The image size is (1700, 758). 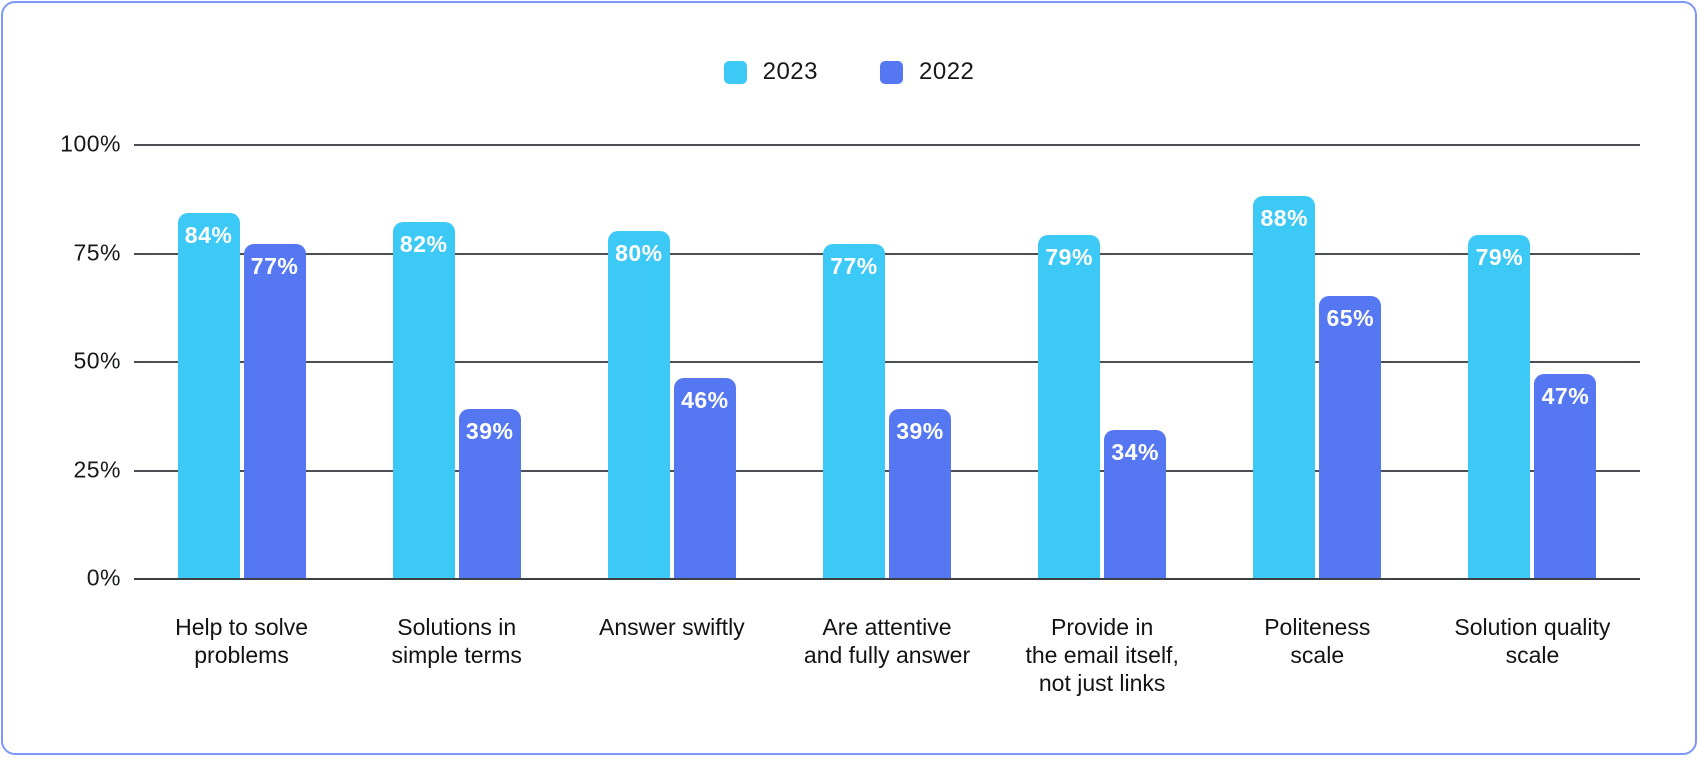 What do you see at coordinates (1135, 504) in the screenshot?
I see `bar-2022-category-5: 34%` at bounding box center [1135, 504].